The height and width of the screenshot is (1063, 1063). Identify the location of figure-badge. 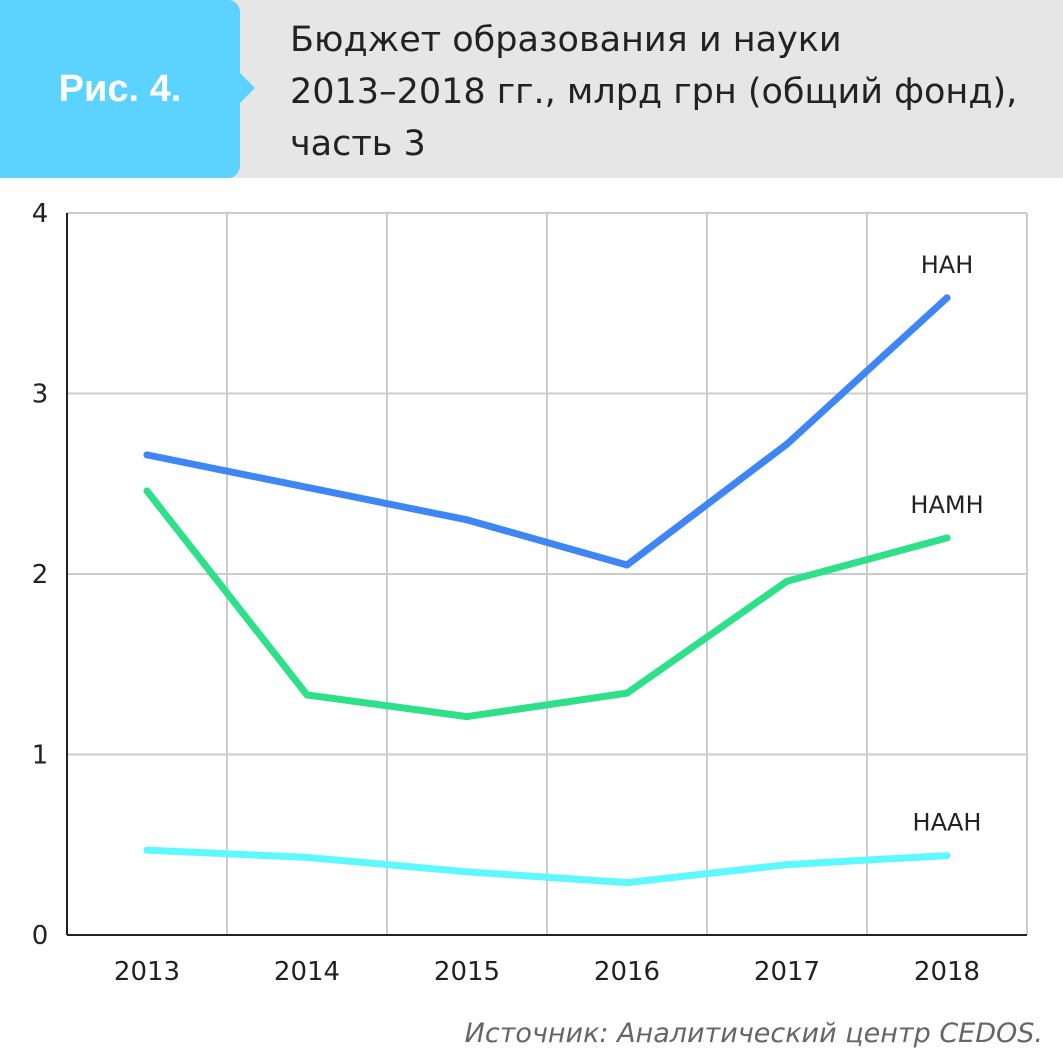
(127, 89).